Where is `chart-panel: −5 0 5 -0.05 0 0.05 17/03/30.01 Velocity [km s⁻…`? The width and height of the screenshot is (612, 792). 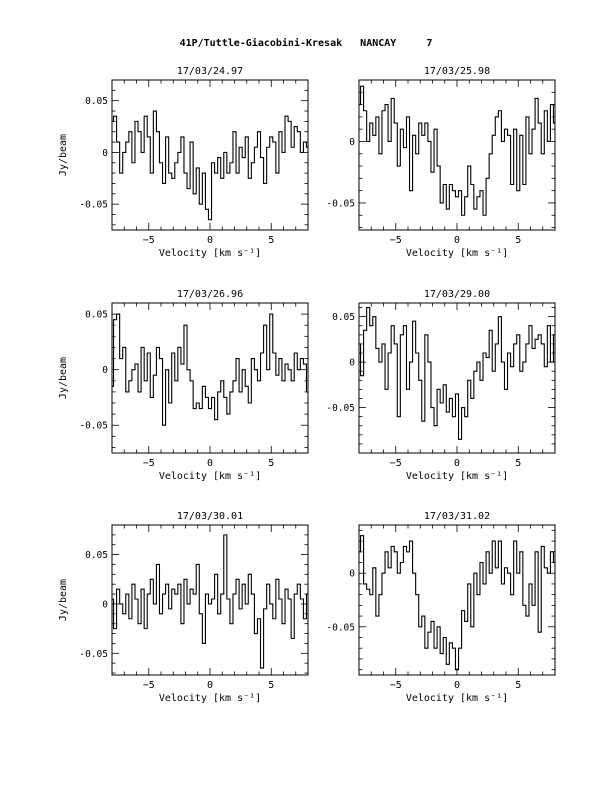
chart-panel: −5 0 5 -0.05 0 0.05 17/03/30.01 Velocity [km s⁻… is located at coordinates (183, 607).